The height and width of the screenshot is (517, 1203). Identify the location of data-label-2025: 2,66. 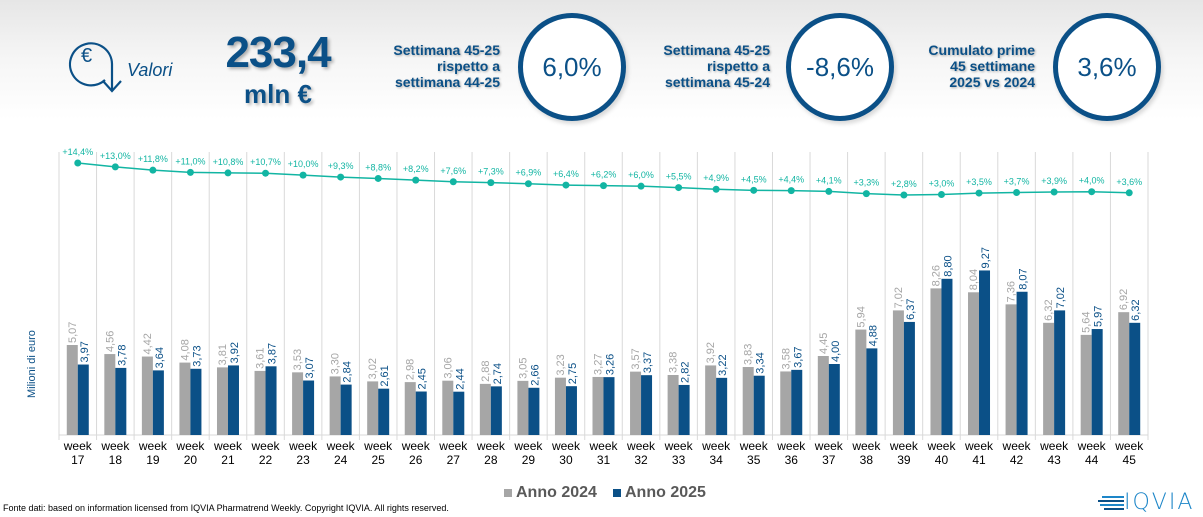
(535, 374).